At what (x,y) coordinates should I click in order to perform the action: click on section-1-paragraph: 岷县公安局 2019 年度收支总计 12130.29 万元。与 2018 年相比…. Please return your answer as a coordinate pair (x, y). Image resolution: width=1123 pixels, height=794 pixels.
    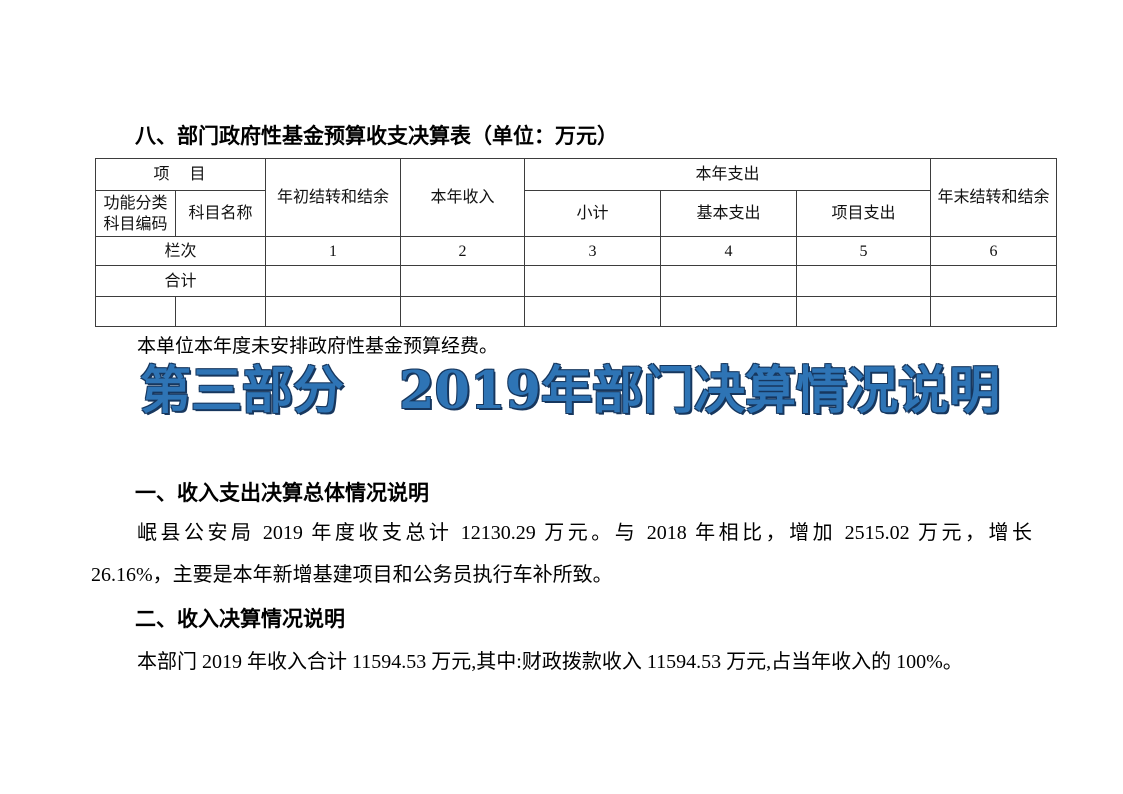
    Looking at the image, I should click on (561, 554).